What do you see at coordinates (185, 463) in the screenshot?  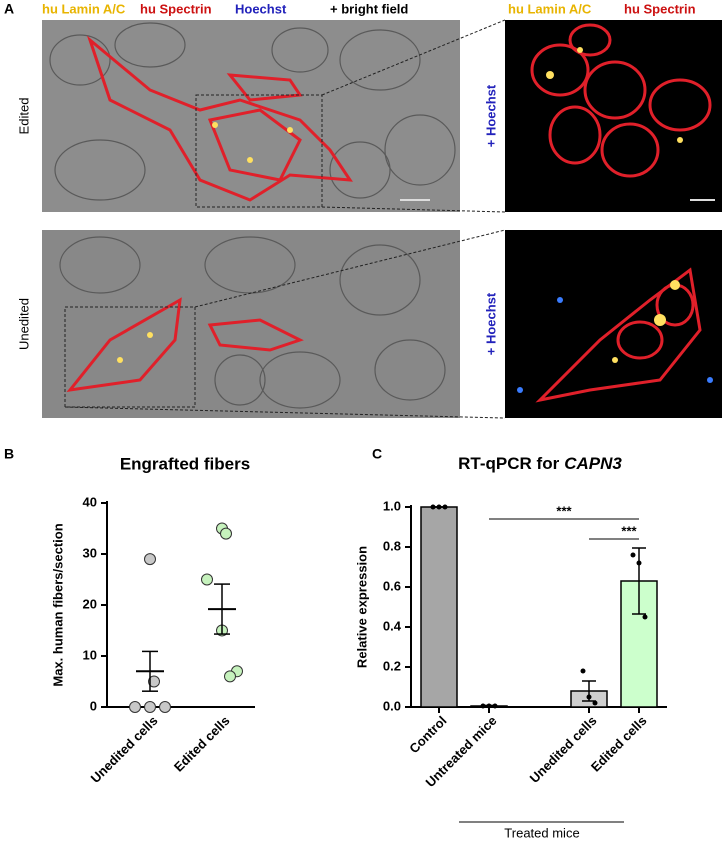 I see `chart-title: Engrafted fibers` at bounding box center [185, 463].